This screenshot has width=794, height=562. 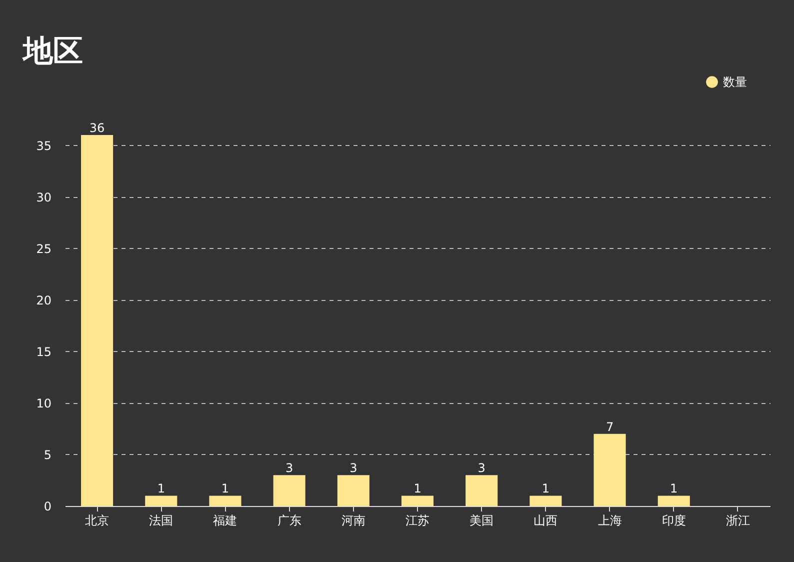 What do you see at coordinates (97, 128) in the screenshot?
I see `data-label: 36` at bounding box center [97, 128].